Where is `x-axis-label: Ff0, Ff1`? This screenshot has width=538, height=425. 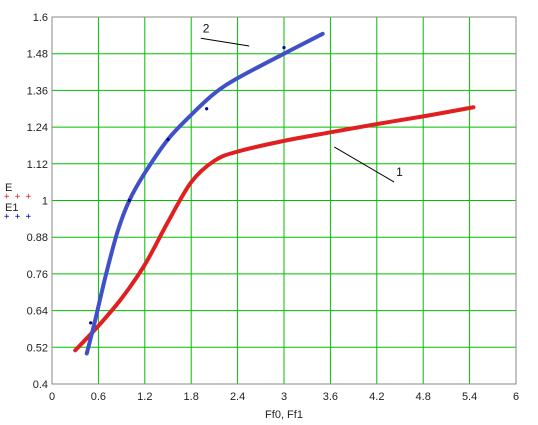 x-axis-label: Ff0, Ff1 is located at coordinates (284, 415).